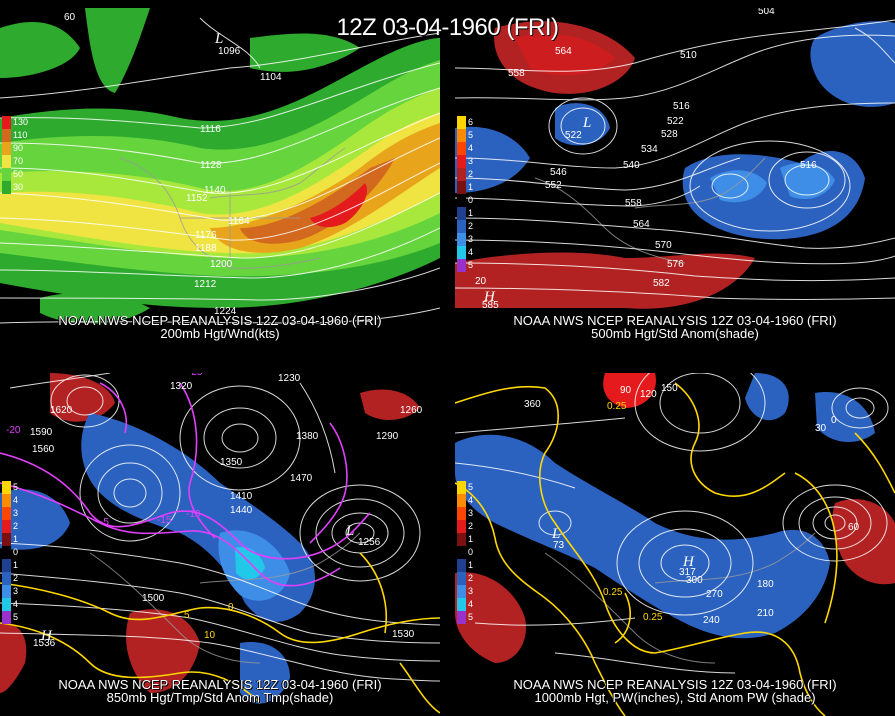 The width and height of the screenshot is (895, 716). I want to click on low-value: 1256, so click(369, 542).